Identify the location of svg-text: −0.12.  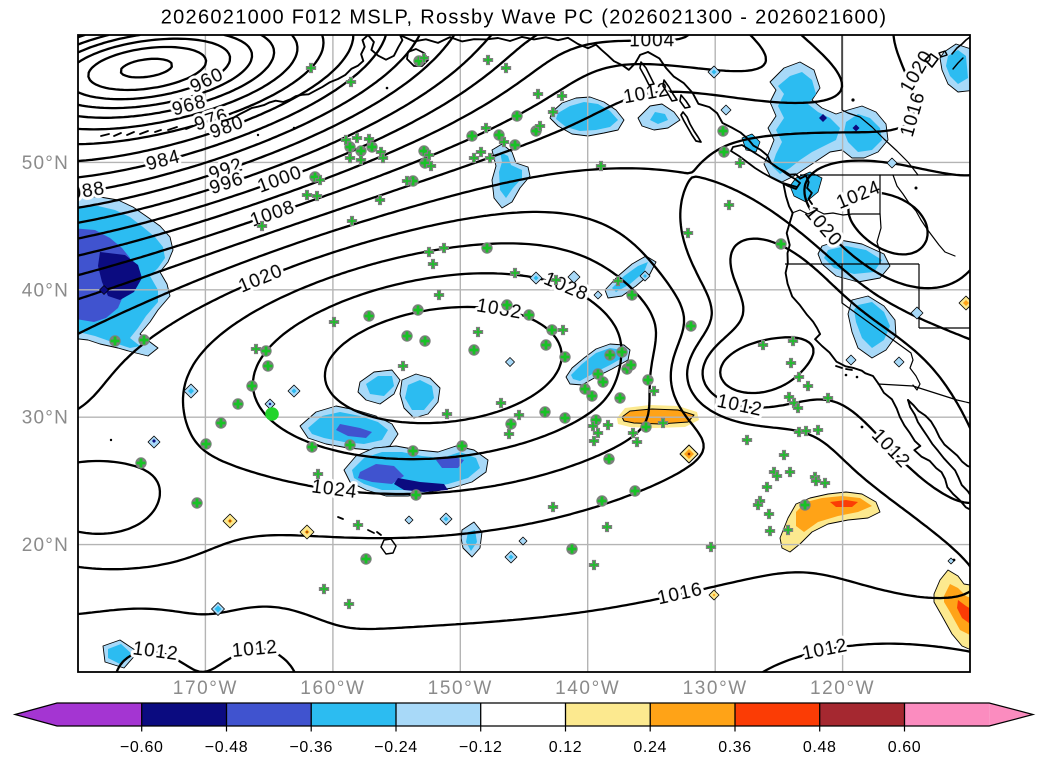
(480, 747).